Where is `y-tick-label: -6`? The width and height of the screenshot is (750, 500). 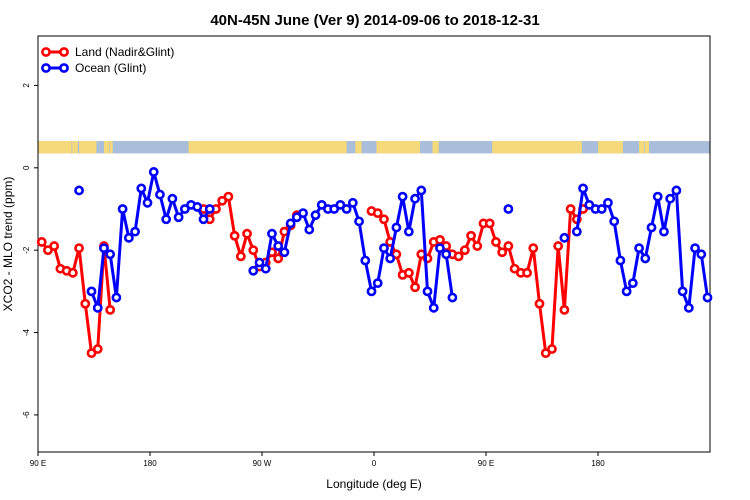 y-tick-label: -6 is located at coordinates (26, 415).